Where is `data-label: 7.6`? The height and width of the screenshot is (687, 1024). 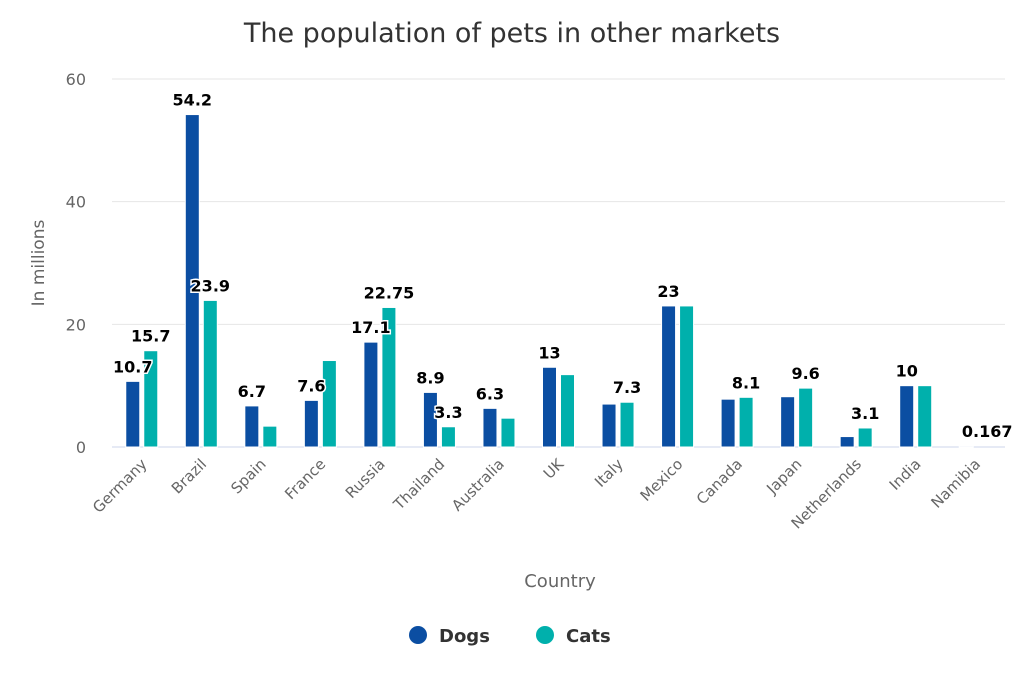 data-label: 7.6 is located at coordinates (311, 385).